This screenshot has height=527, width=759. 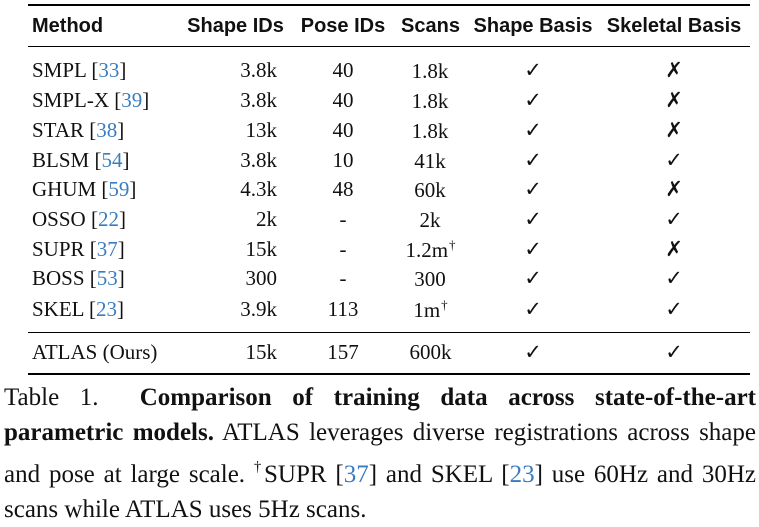 What do you see at coordinates (343, 352) in the screenshot?
I see `ours-pose-ids: 157` at bounding box center [343, 352].